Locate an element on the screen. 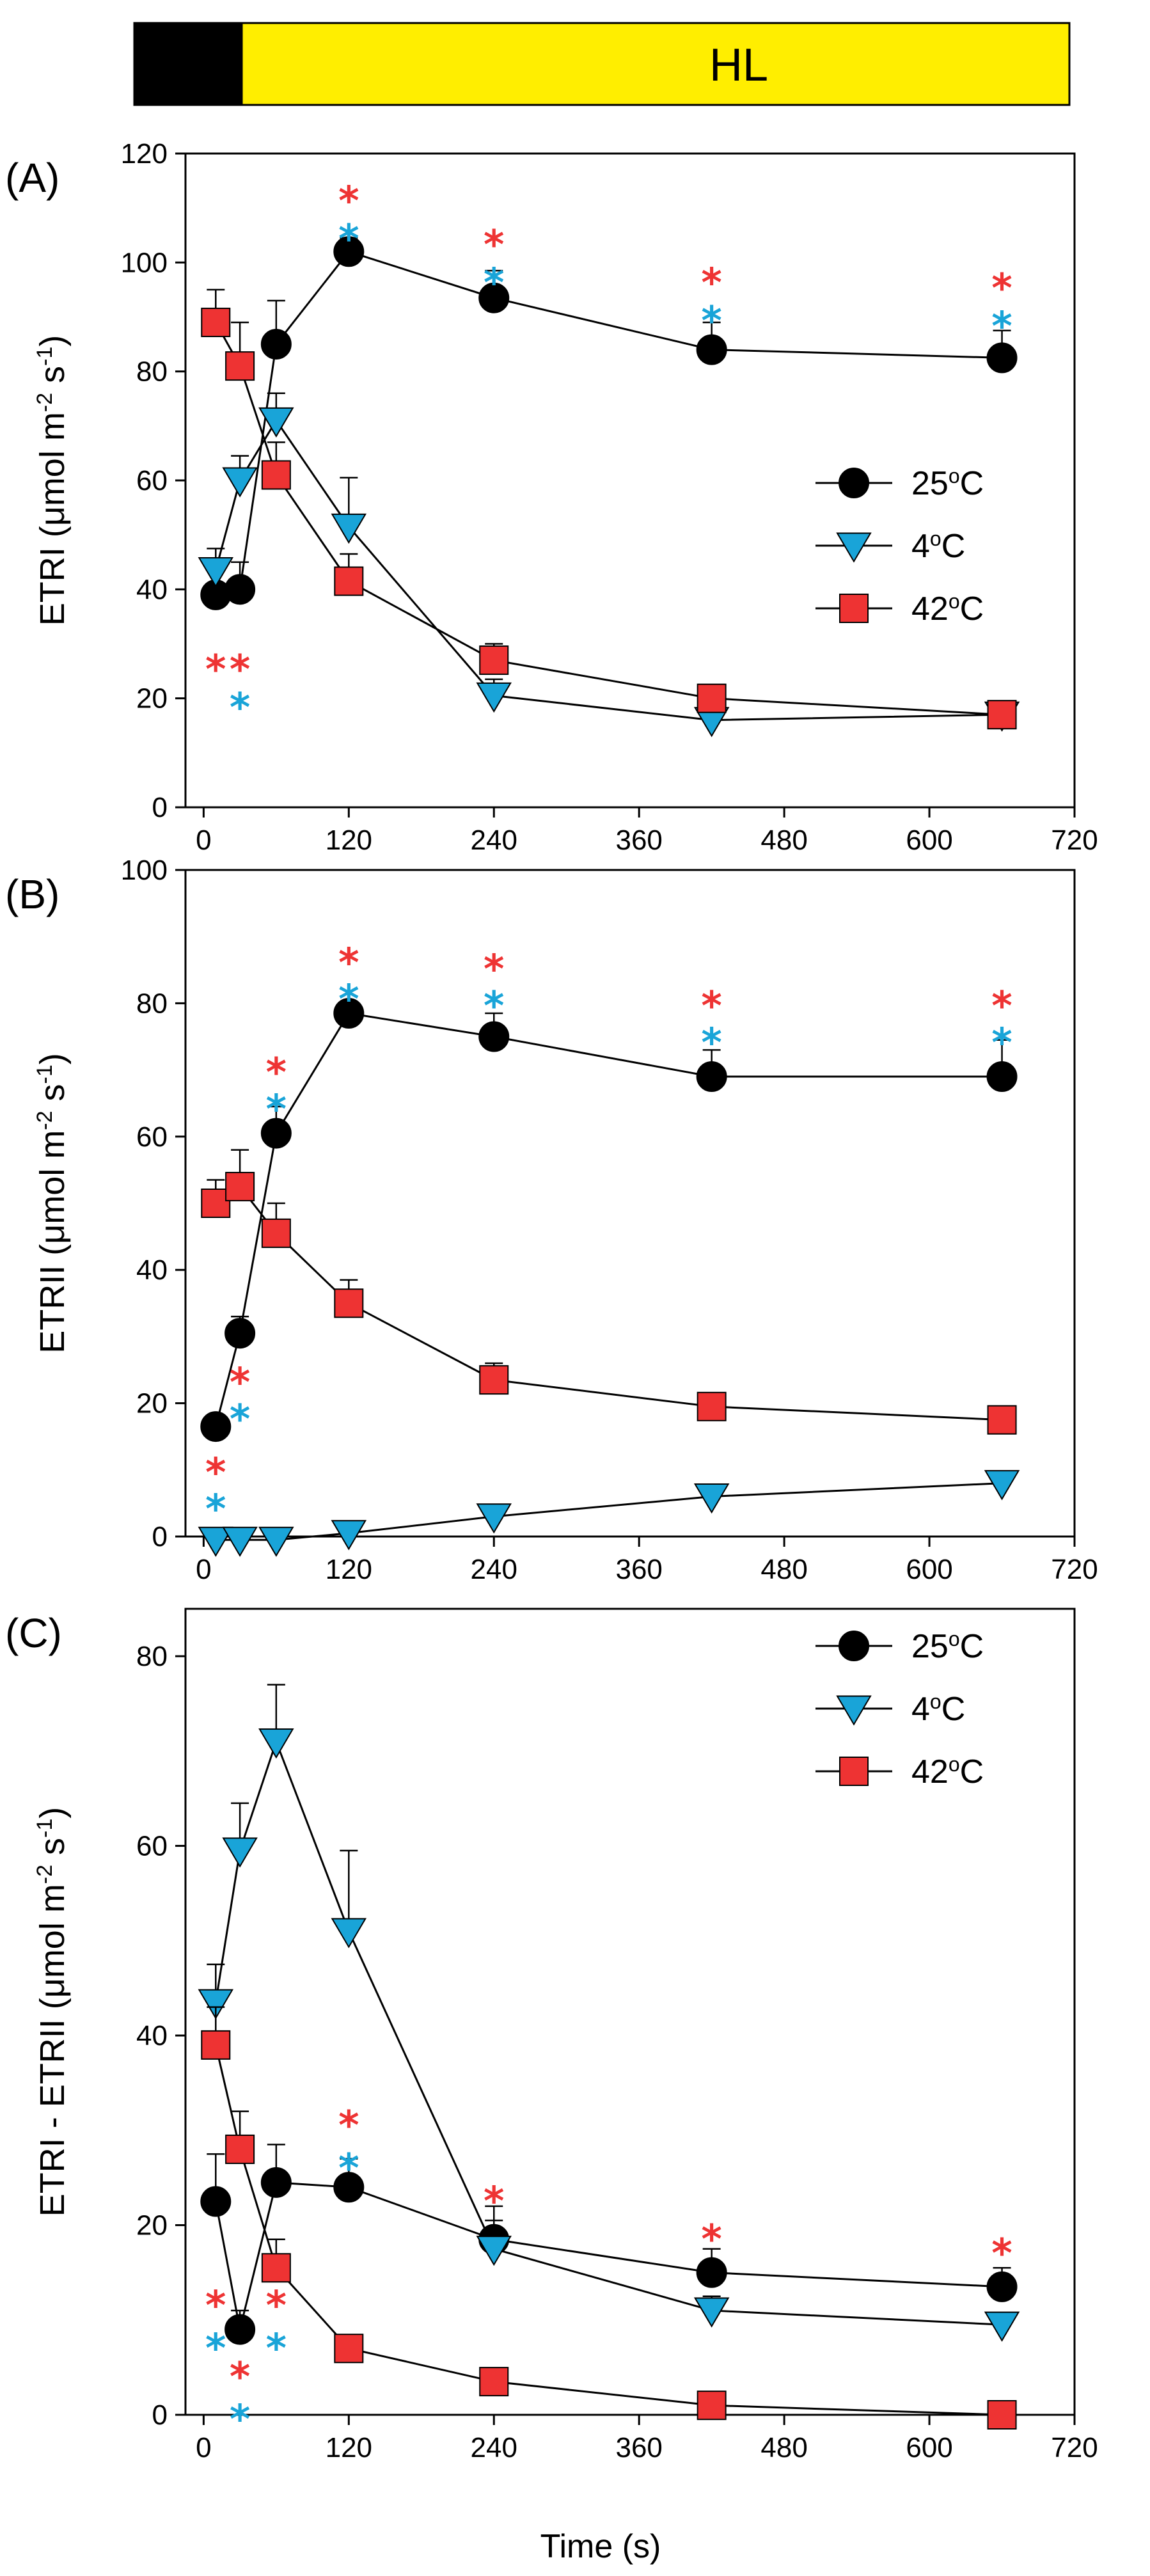 This screenshot has height=2576, width=1150. legend-label: 42oC is located at coordinates (947, 1771).